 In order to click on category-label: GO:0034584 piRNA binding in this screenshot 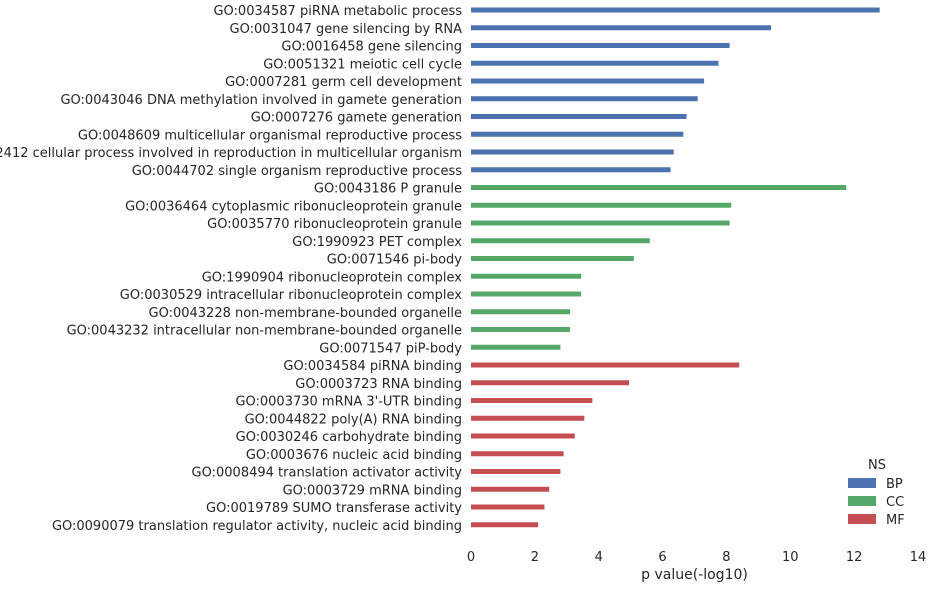, I will do `click(372, 366)`.